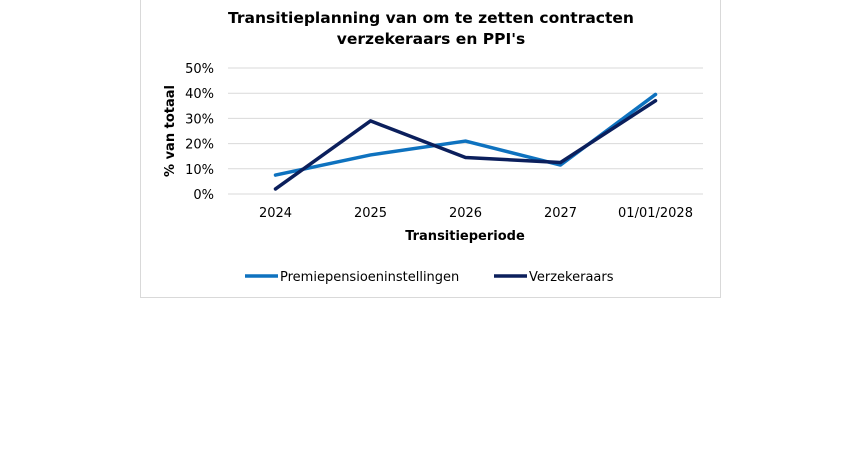 Image resolution: width=864 pixels, height=468 pixels. What do you see at coordinates (199, 145) in the screenshot?
I see `y-tick-label: 20%` at bounding box center [199, 145].